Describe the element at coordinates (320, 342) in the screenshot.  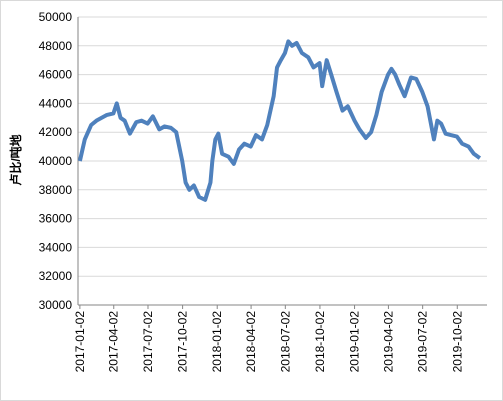
I see `x-tick-label: 2018-10-02` at that location.